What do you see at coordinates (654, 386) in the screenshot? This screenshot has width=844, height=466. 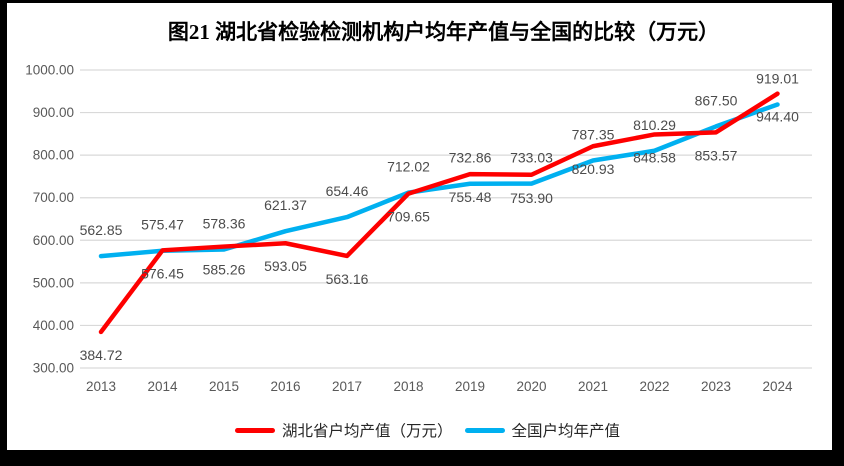 I see `x-axis-label: 2022` at bounding box center [654, 386].